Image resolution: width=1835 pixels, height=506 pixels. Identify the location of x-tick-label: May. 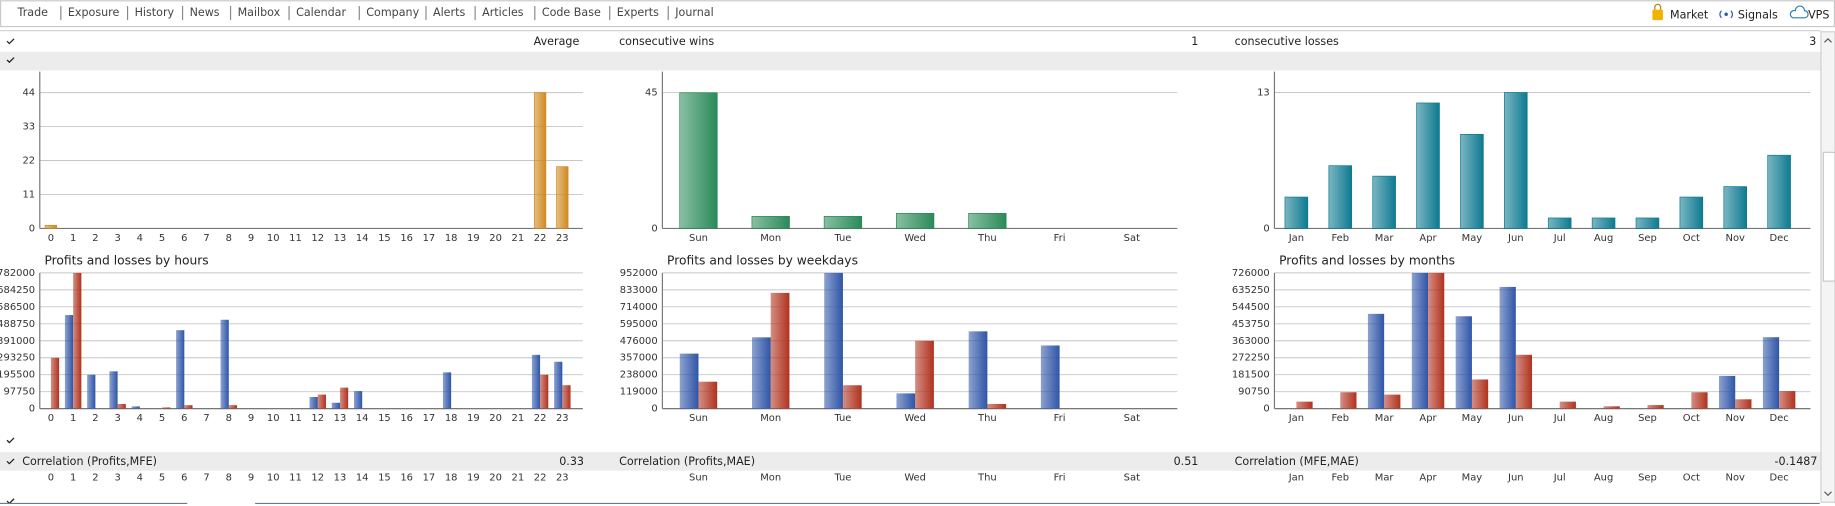
(1472, 238).